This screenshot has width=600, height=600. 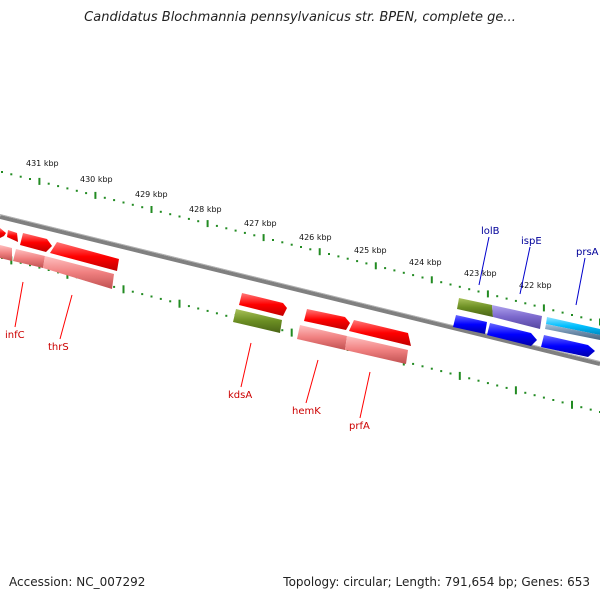 What do you see at coordinates (151, 194) in the screenshot?
I see `tick-label-429: 429 kbp` at bounding box center [151, 194].